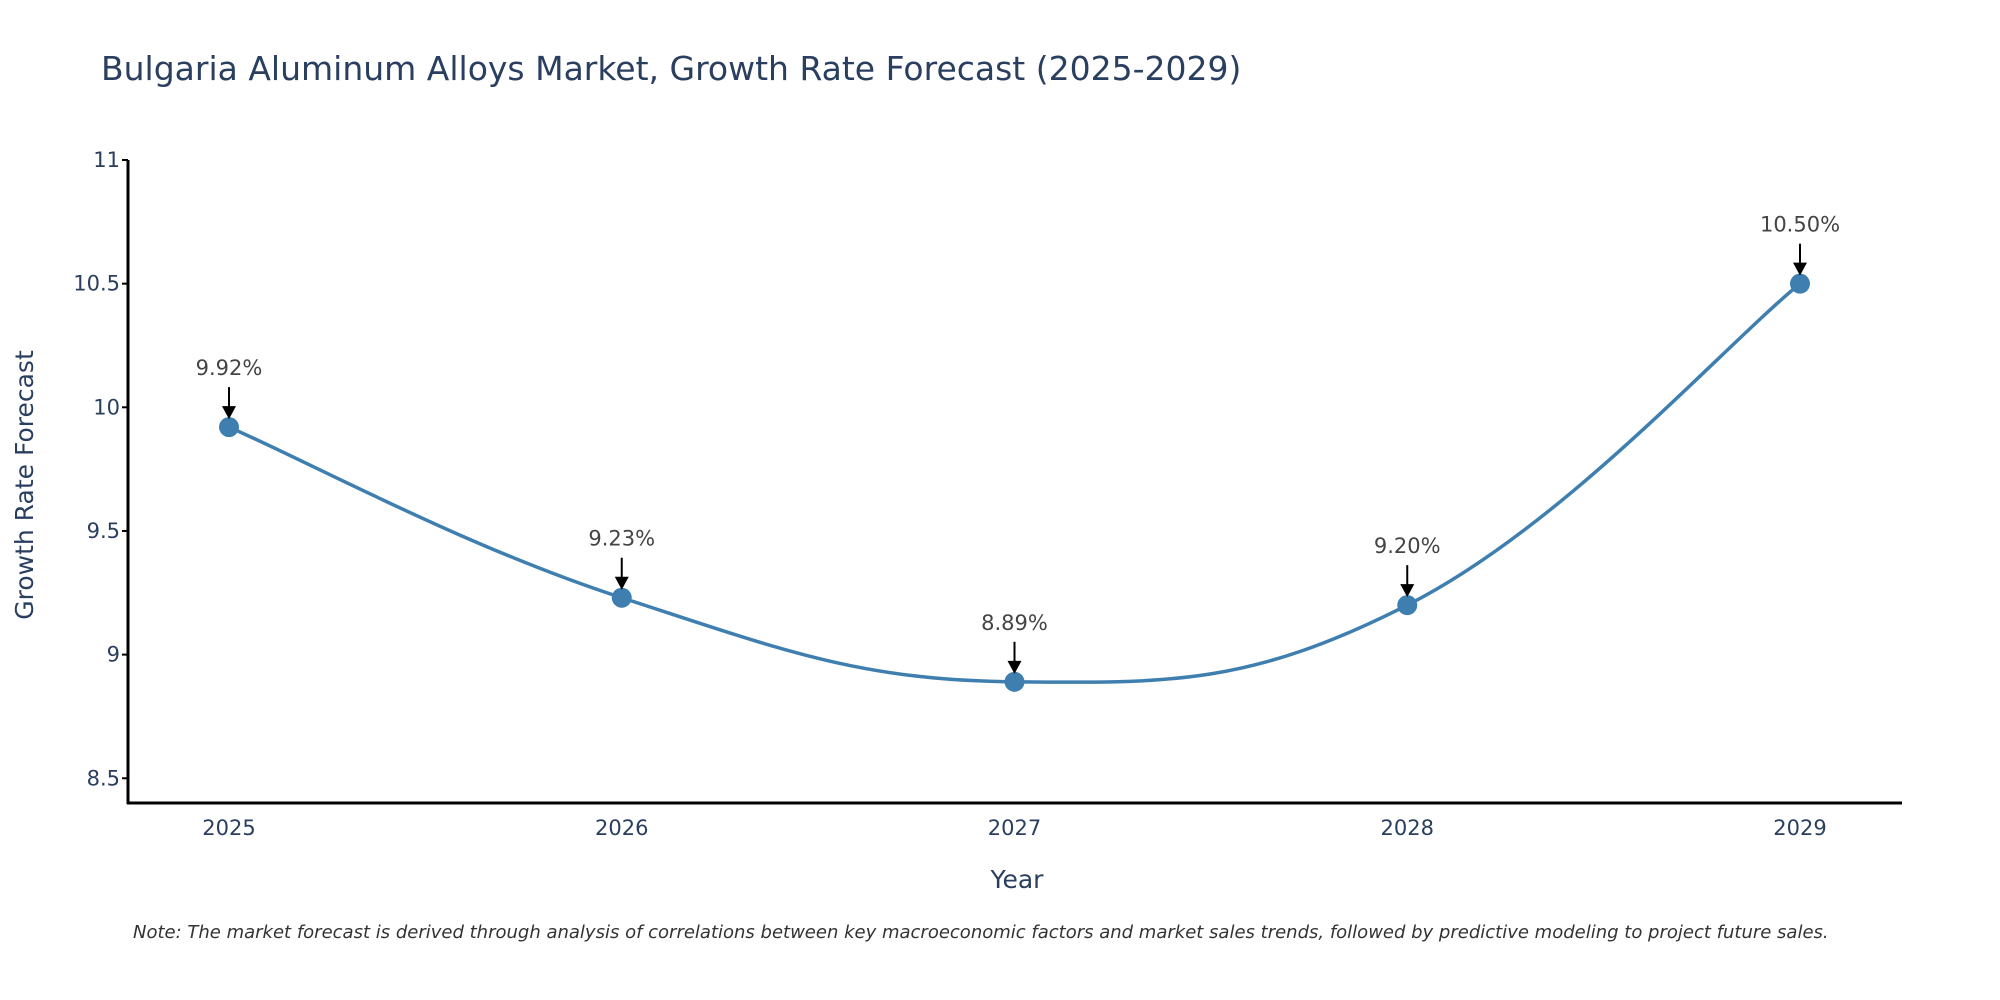 This screenshot has height=1000, width=2000. What do you see at coordinates (229, 368) in the screenshot?
I see `data-label: 9.92%` at bounding box center [229, 368].